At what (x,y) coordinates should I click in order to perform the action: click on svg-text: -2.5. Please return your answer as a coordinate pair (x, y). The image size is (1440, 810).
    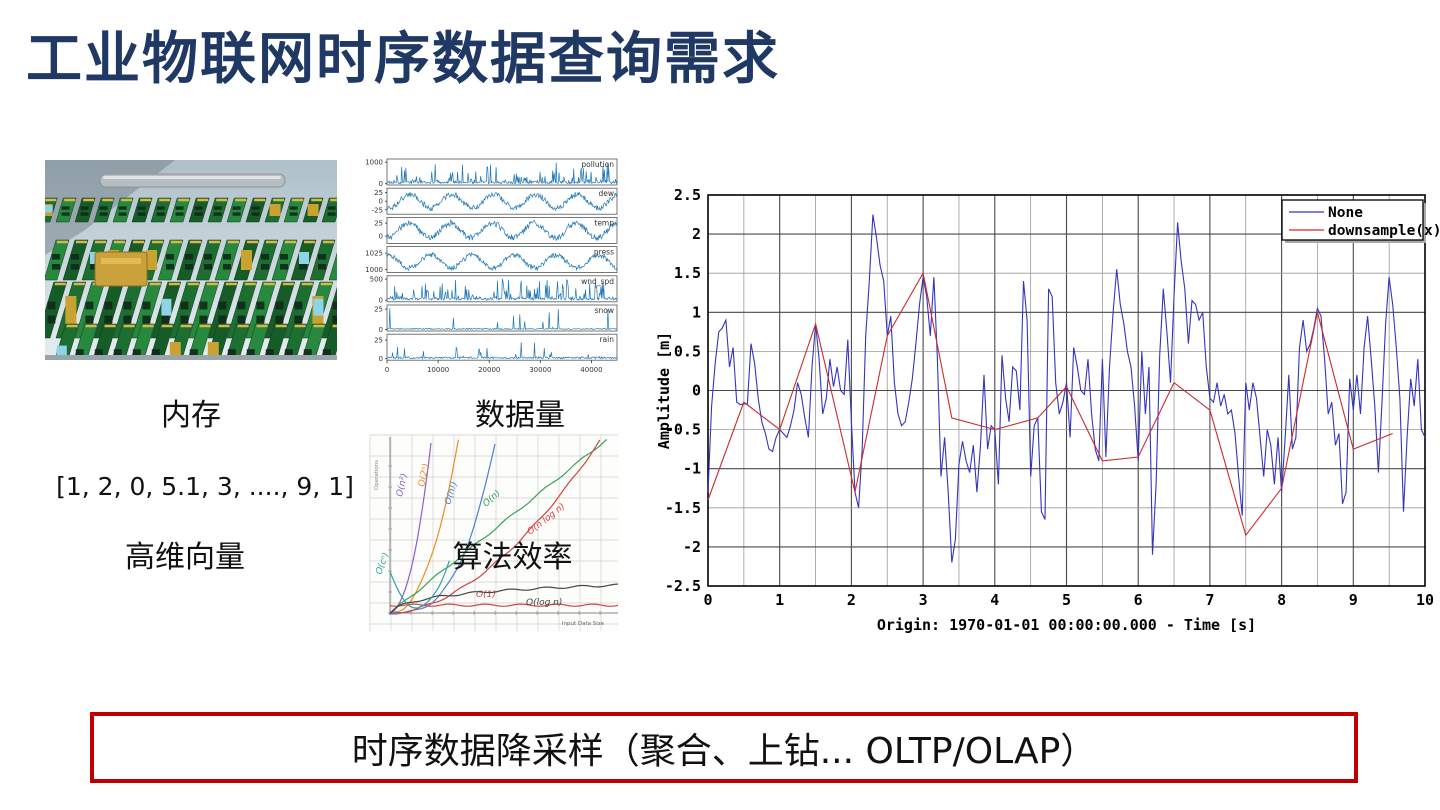
    Looking at the image, I should click on (683, 586).